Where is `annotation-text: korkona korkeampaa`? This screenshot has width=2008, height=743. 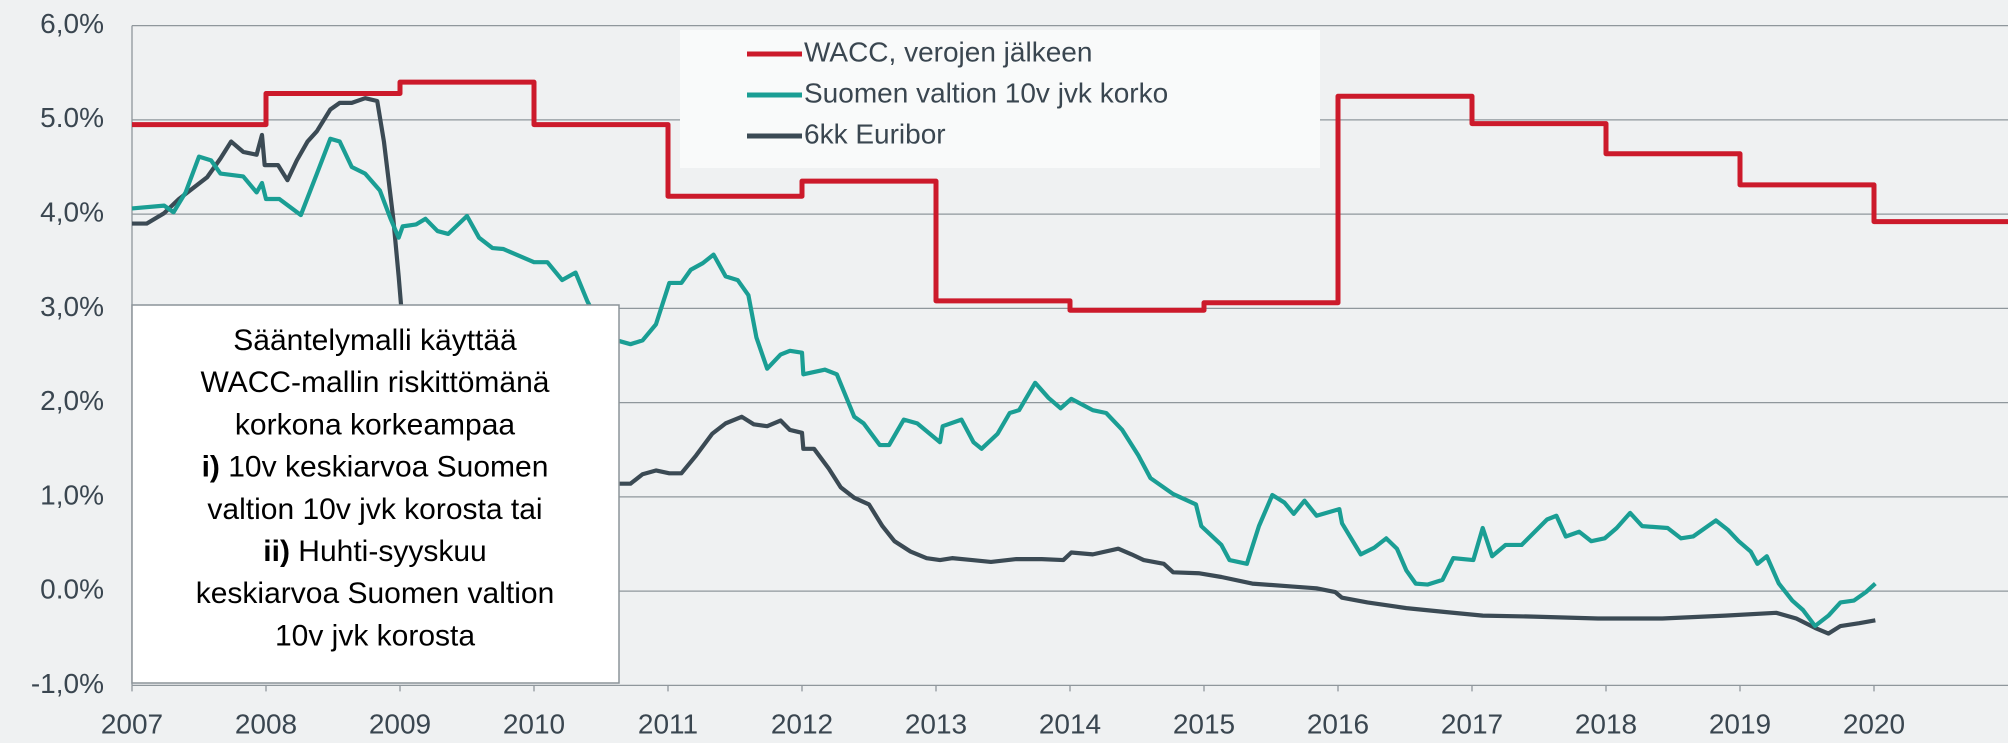 annotation-text: korkona korkeampaa is located at coordinates (375, 424).